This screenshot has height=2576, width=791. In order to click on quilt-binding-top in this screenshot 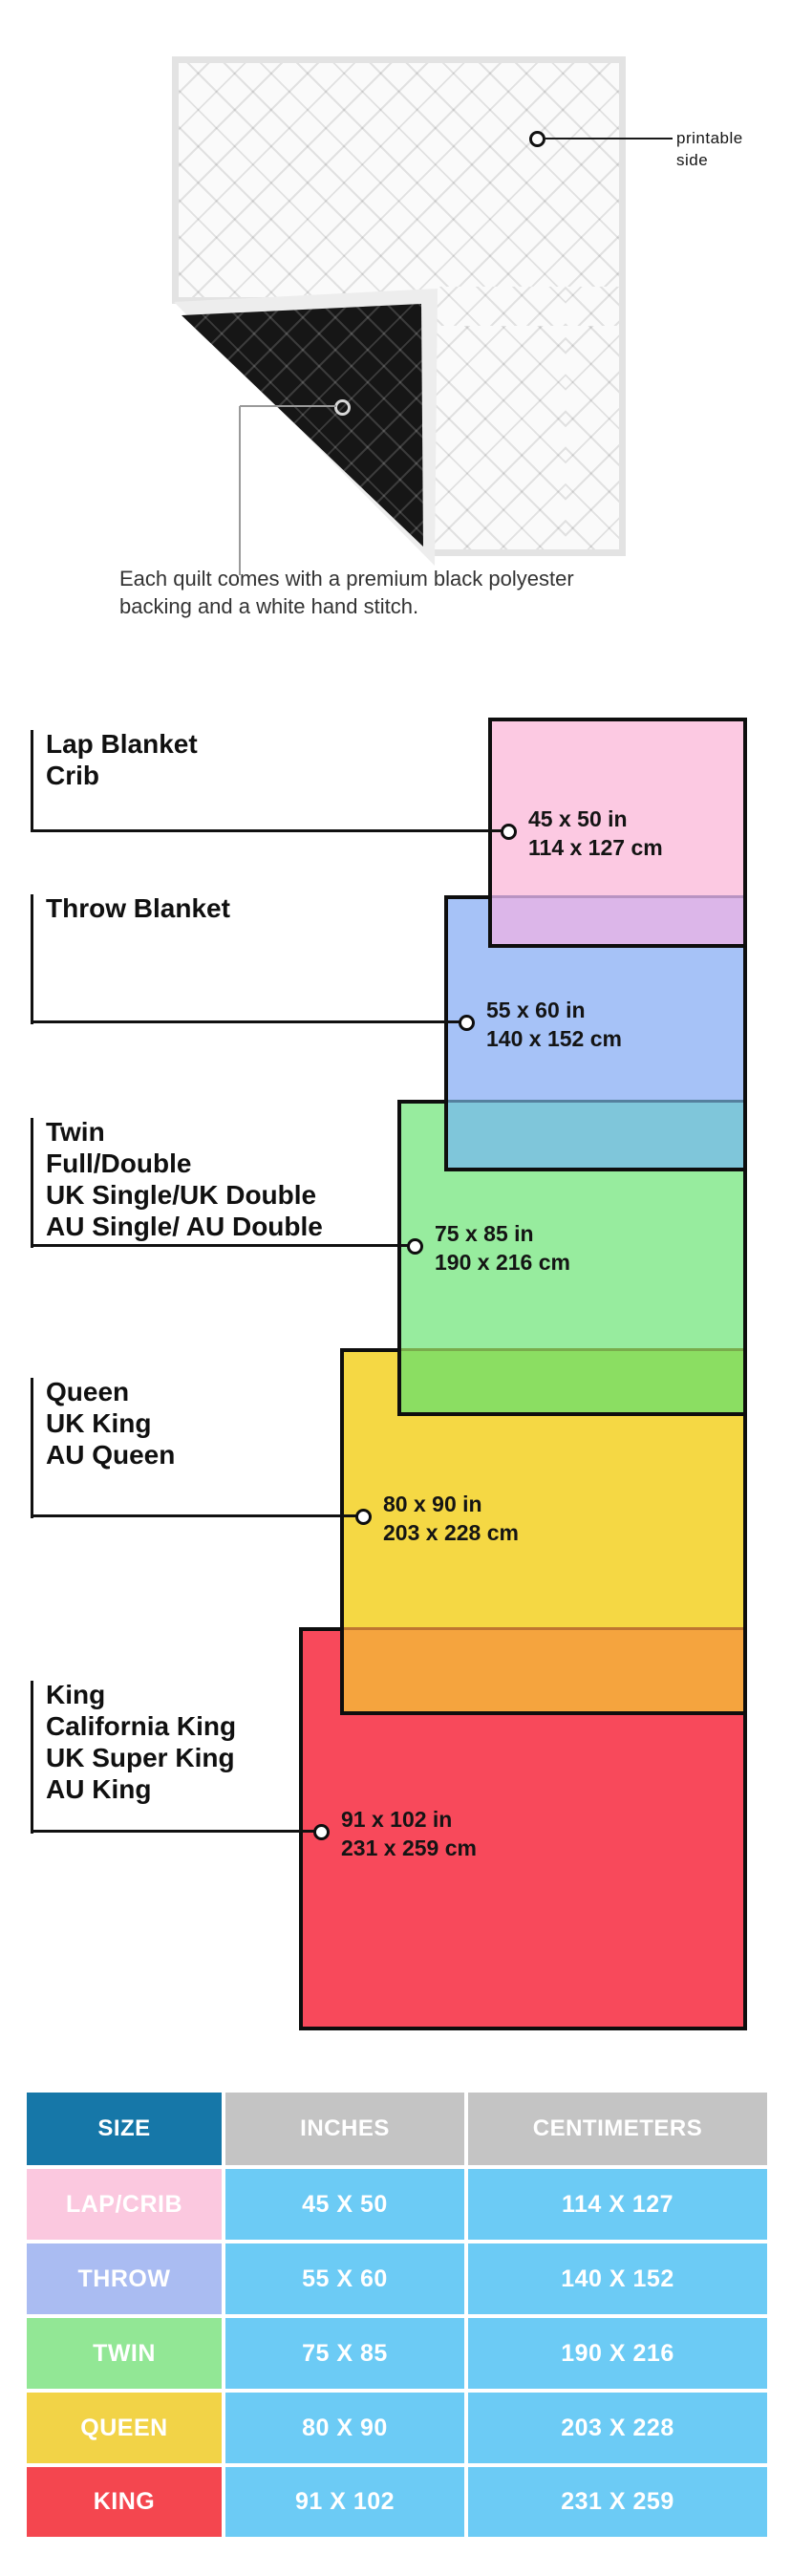, I will do `click(399, 59)`.